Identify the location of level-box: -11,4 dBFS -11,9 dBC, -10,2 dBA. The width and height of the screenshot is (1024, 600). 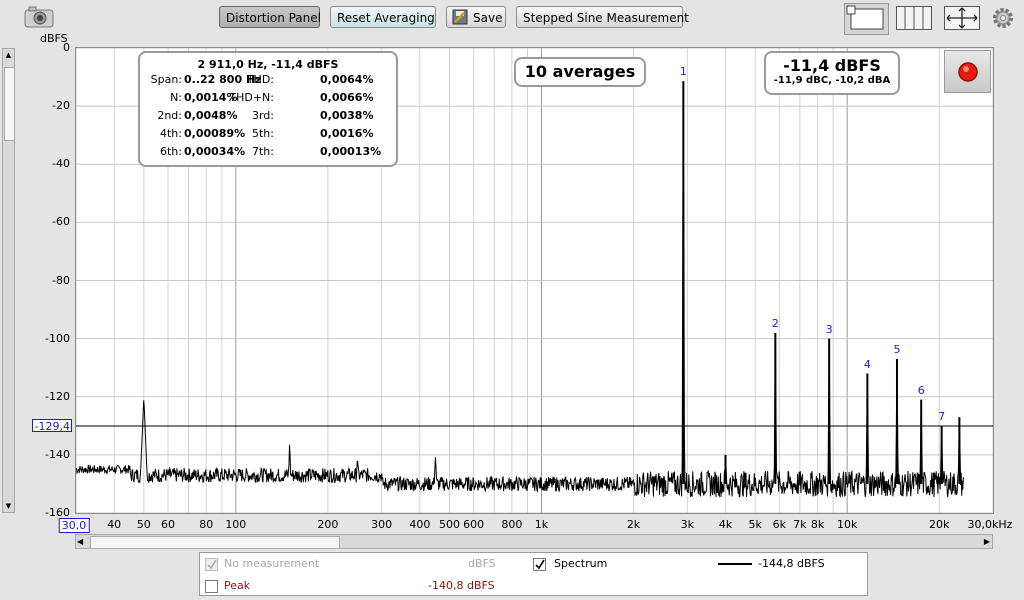
(832, 73).